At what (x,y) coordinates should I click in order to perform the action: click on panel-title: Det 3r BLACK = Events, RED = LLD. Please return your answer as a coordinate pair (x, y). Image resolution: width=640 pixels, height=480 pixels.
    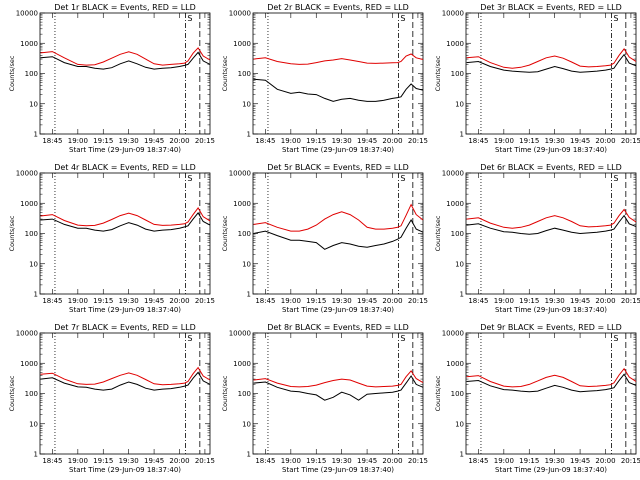
    Looking at the image, I should click on (551, 7).